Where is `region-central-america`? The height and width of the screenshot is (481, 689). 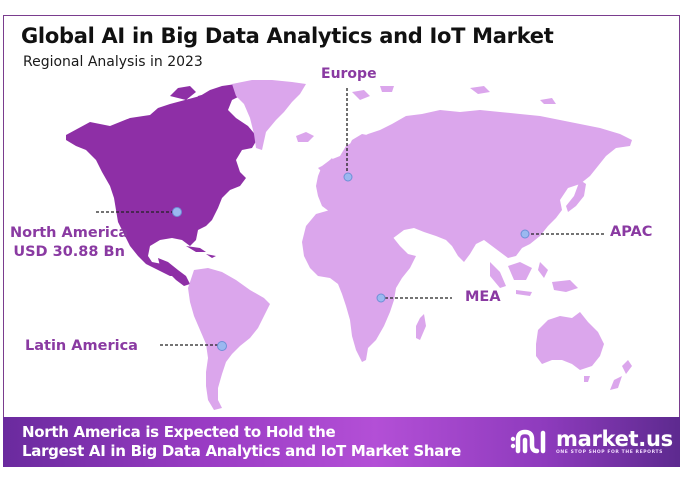 region-central-america is located at coordinates (174, 272).